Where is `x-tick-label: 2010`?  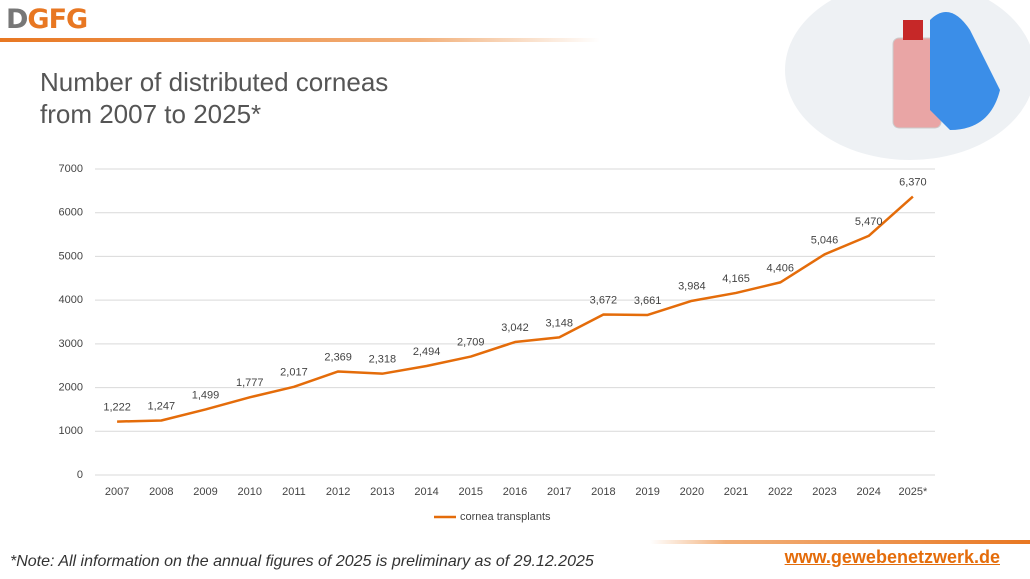
x-tick-label: 2010 is located at coordinates (249, 492).